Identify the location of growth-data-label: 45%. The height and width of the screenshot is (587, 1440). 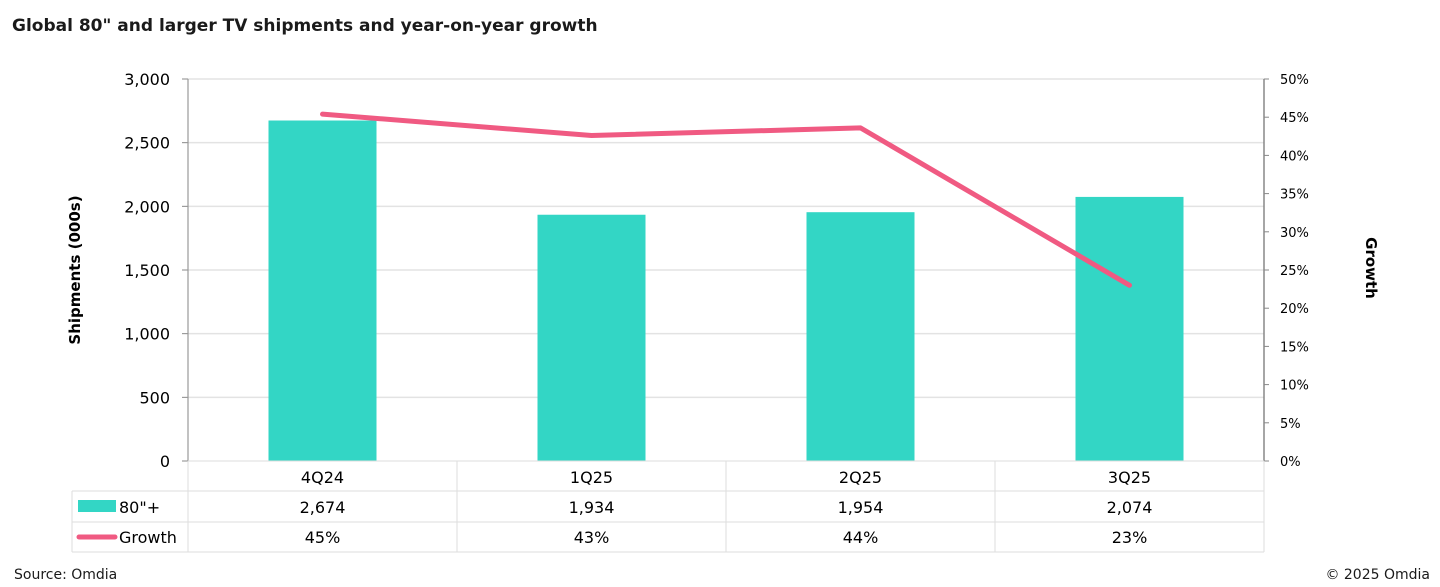
(323, 537).